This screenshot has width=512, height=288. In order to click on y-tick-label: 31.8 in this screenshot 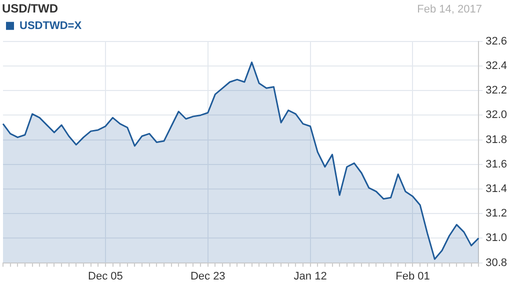, I will do `click(497, 140)`.